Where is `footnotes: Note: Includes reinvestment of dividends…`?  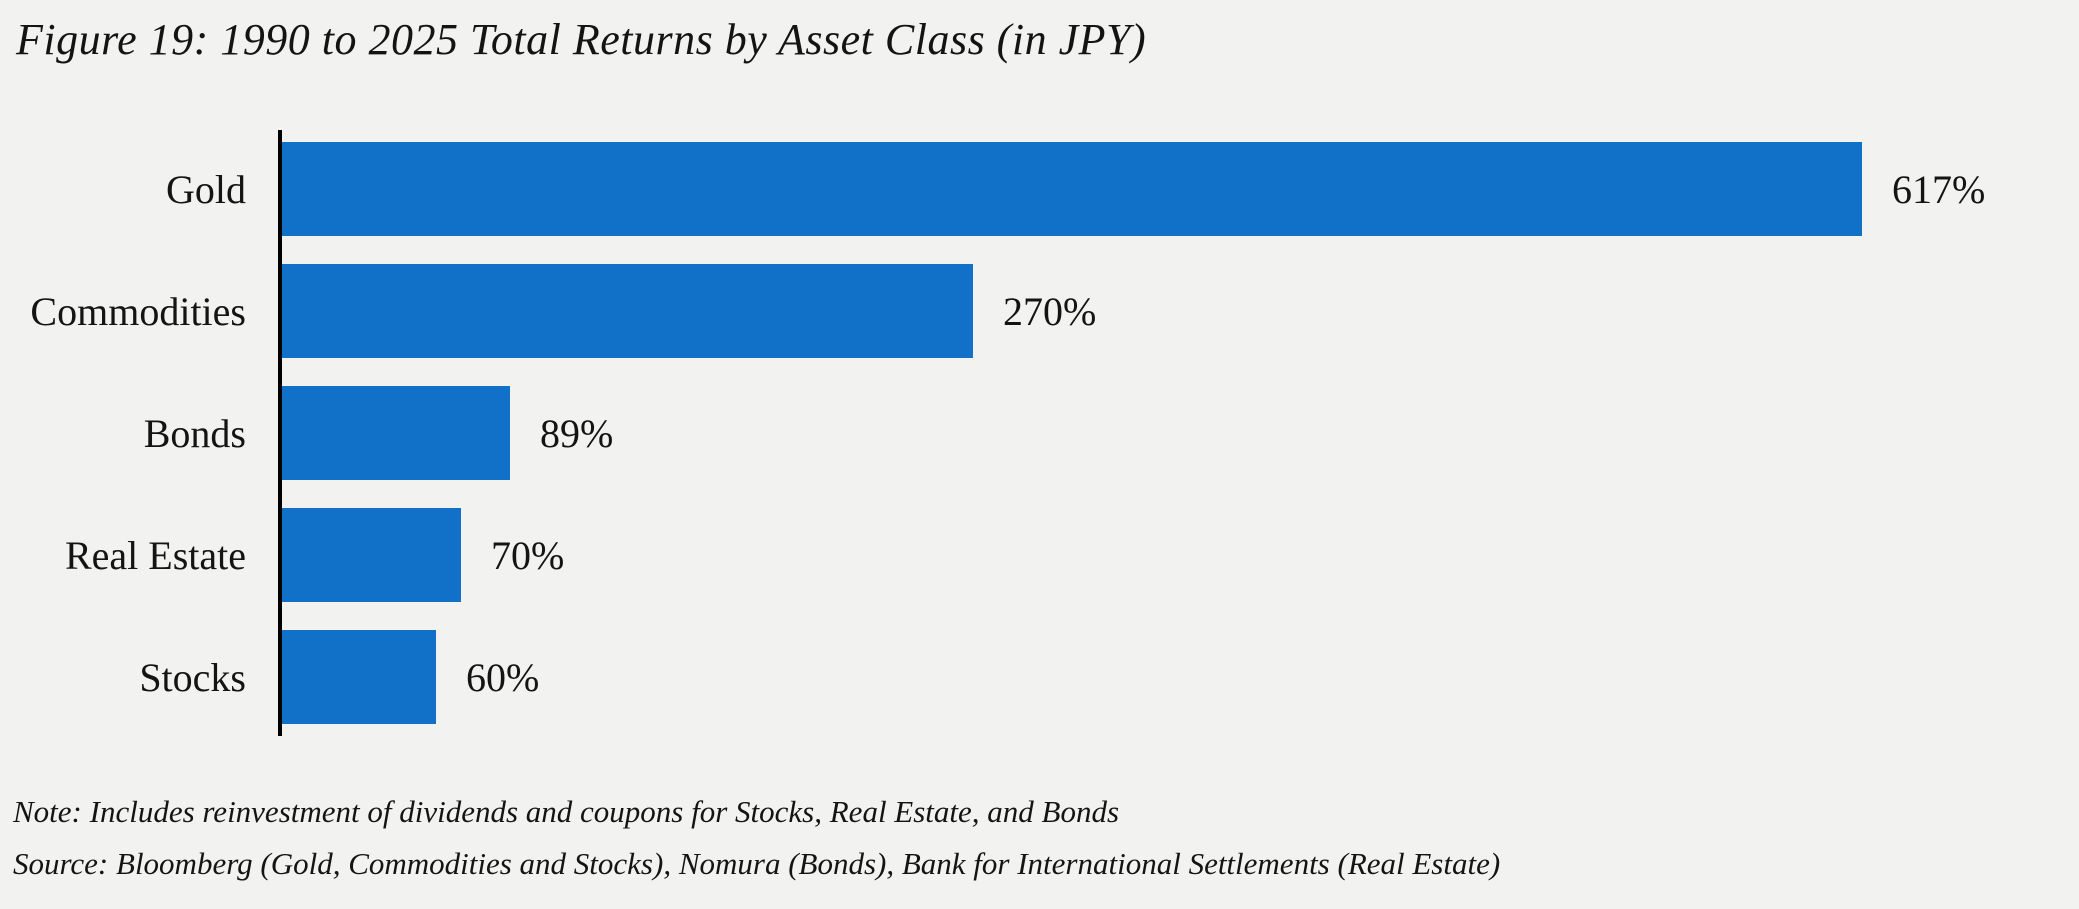 footnotes: Note: Includes reinvestment of dividends… is located at coordinates (756, 838).